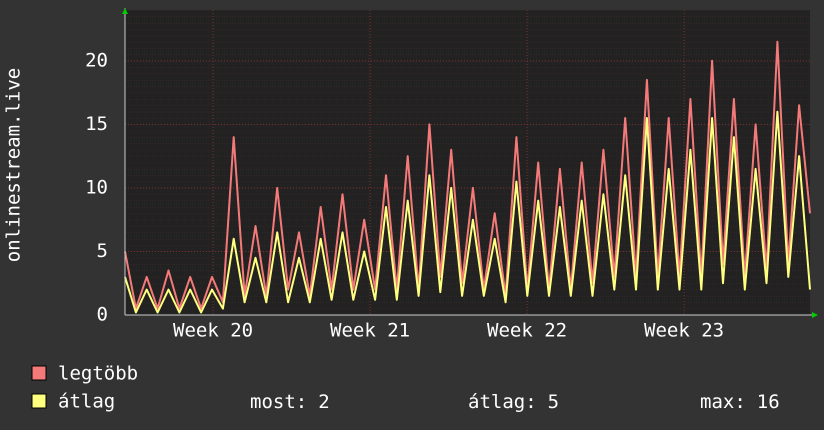  What do you see at coordinates (86, 402) in the screenshot?
I see `legend-label: átlag` at bounding box center [86, 402].